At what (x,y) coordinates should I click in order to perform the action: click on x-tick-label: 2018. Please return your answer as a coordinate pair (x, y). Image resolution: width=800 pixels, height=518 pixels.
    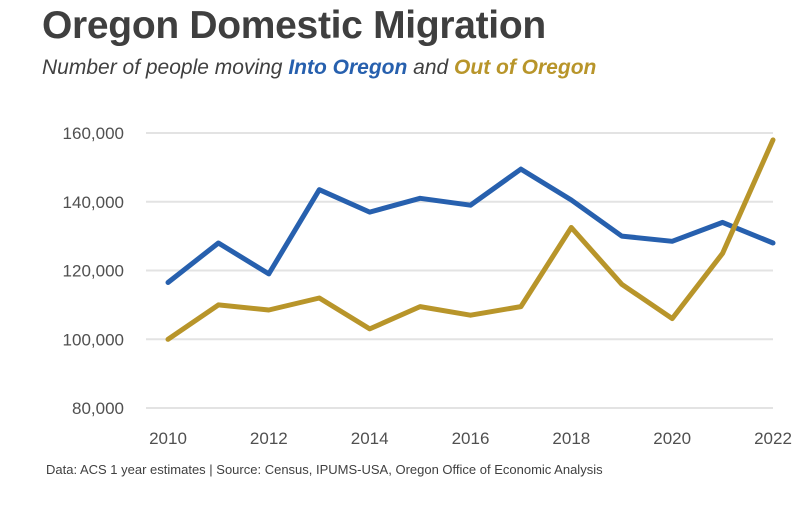
    Looking at the image, I should click on (571, 438).